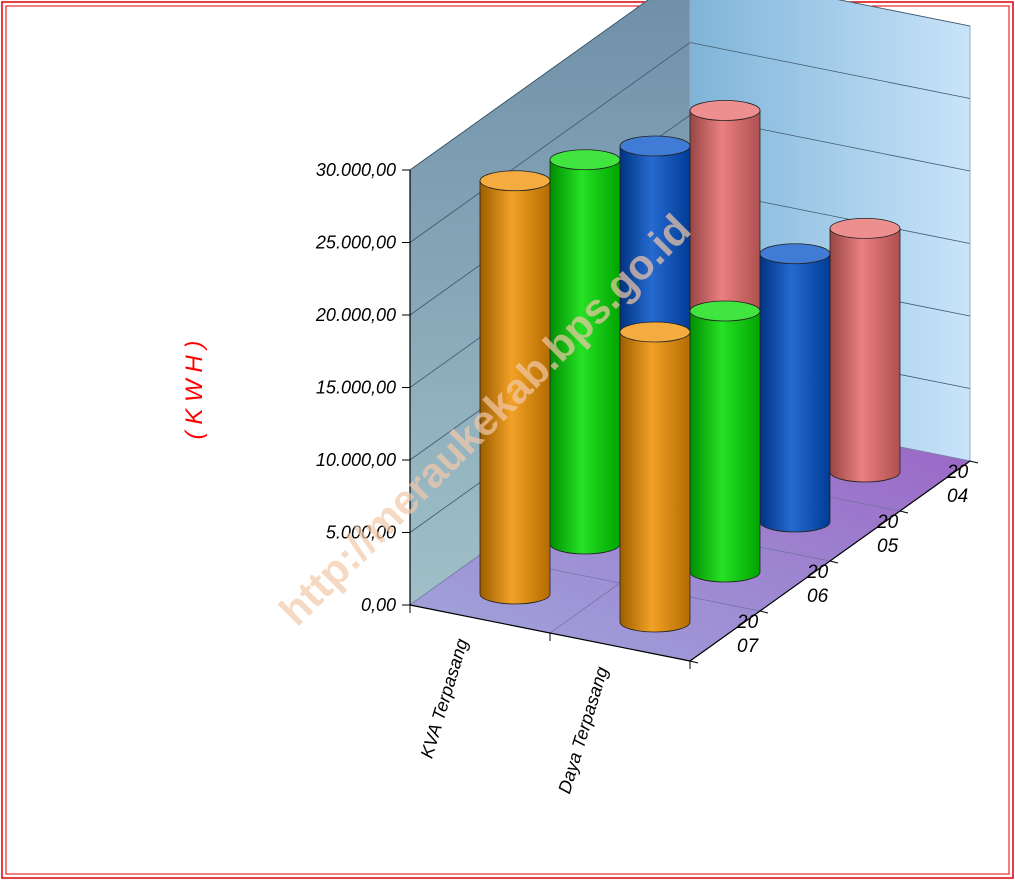 Image resolution: width=1015 pixels, height=885 pixels. What do you see at coordinates (957, 484) in the screenshot?
I see `series-label-2004: 20 04` at bounding box center [957, 484].